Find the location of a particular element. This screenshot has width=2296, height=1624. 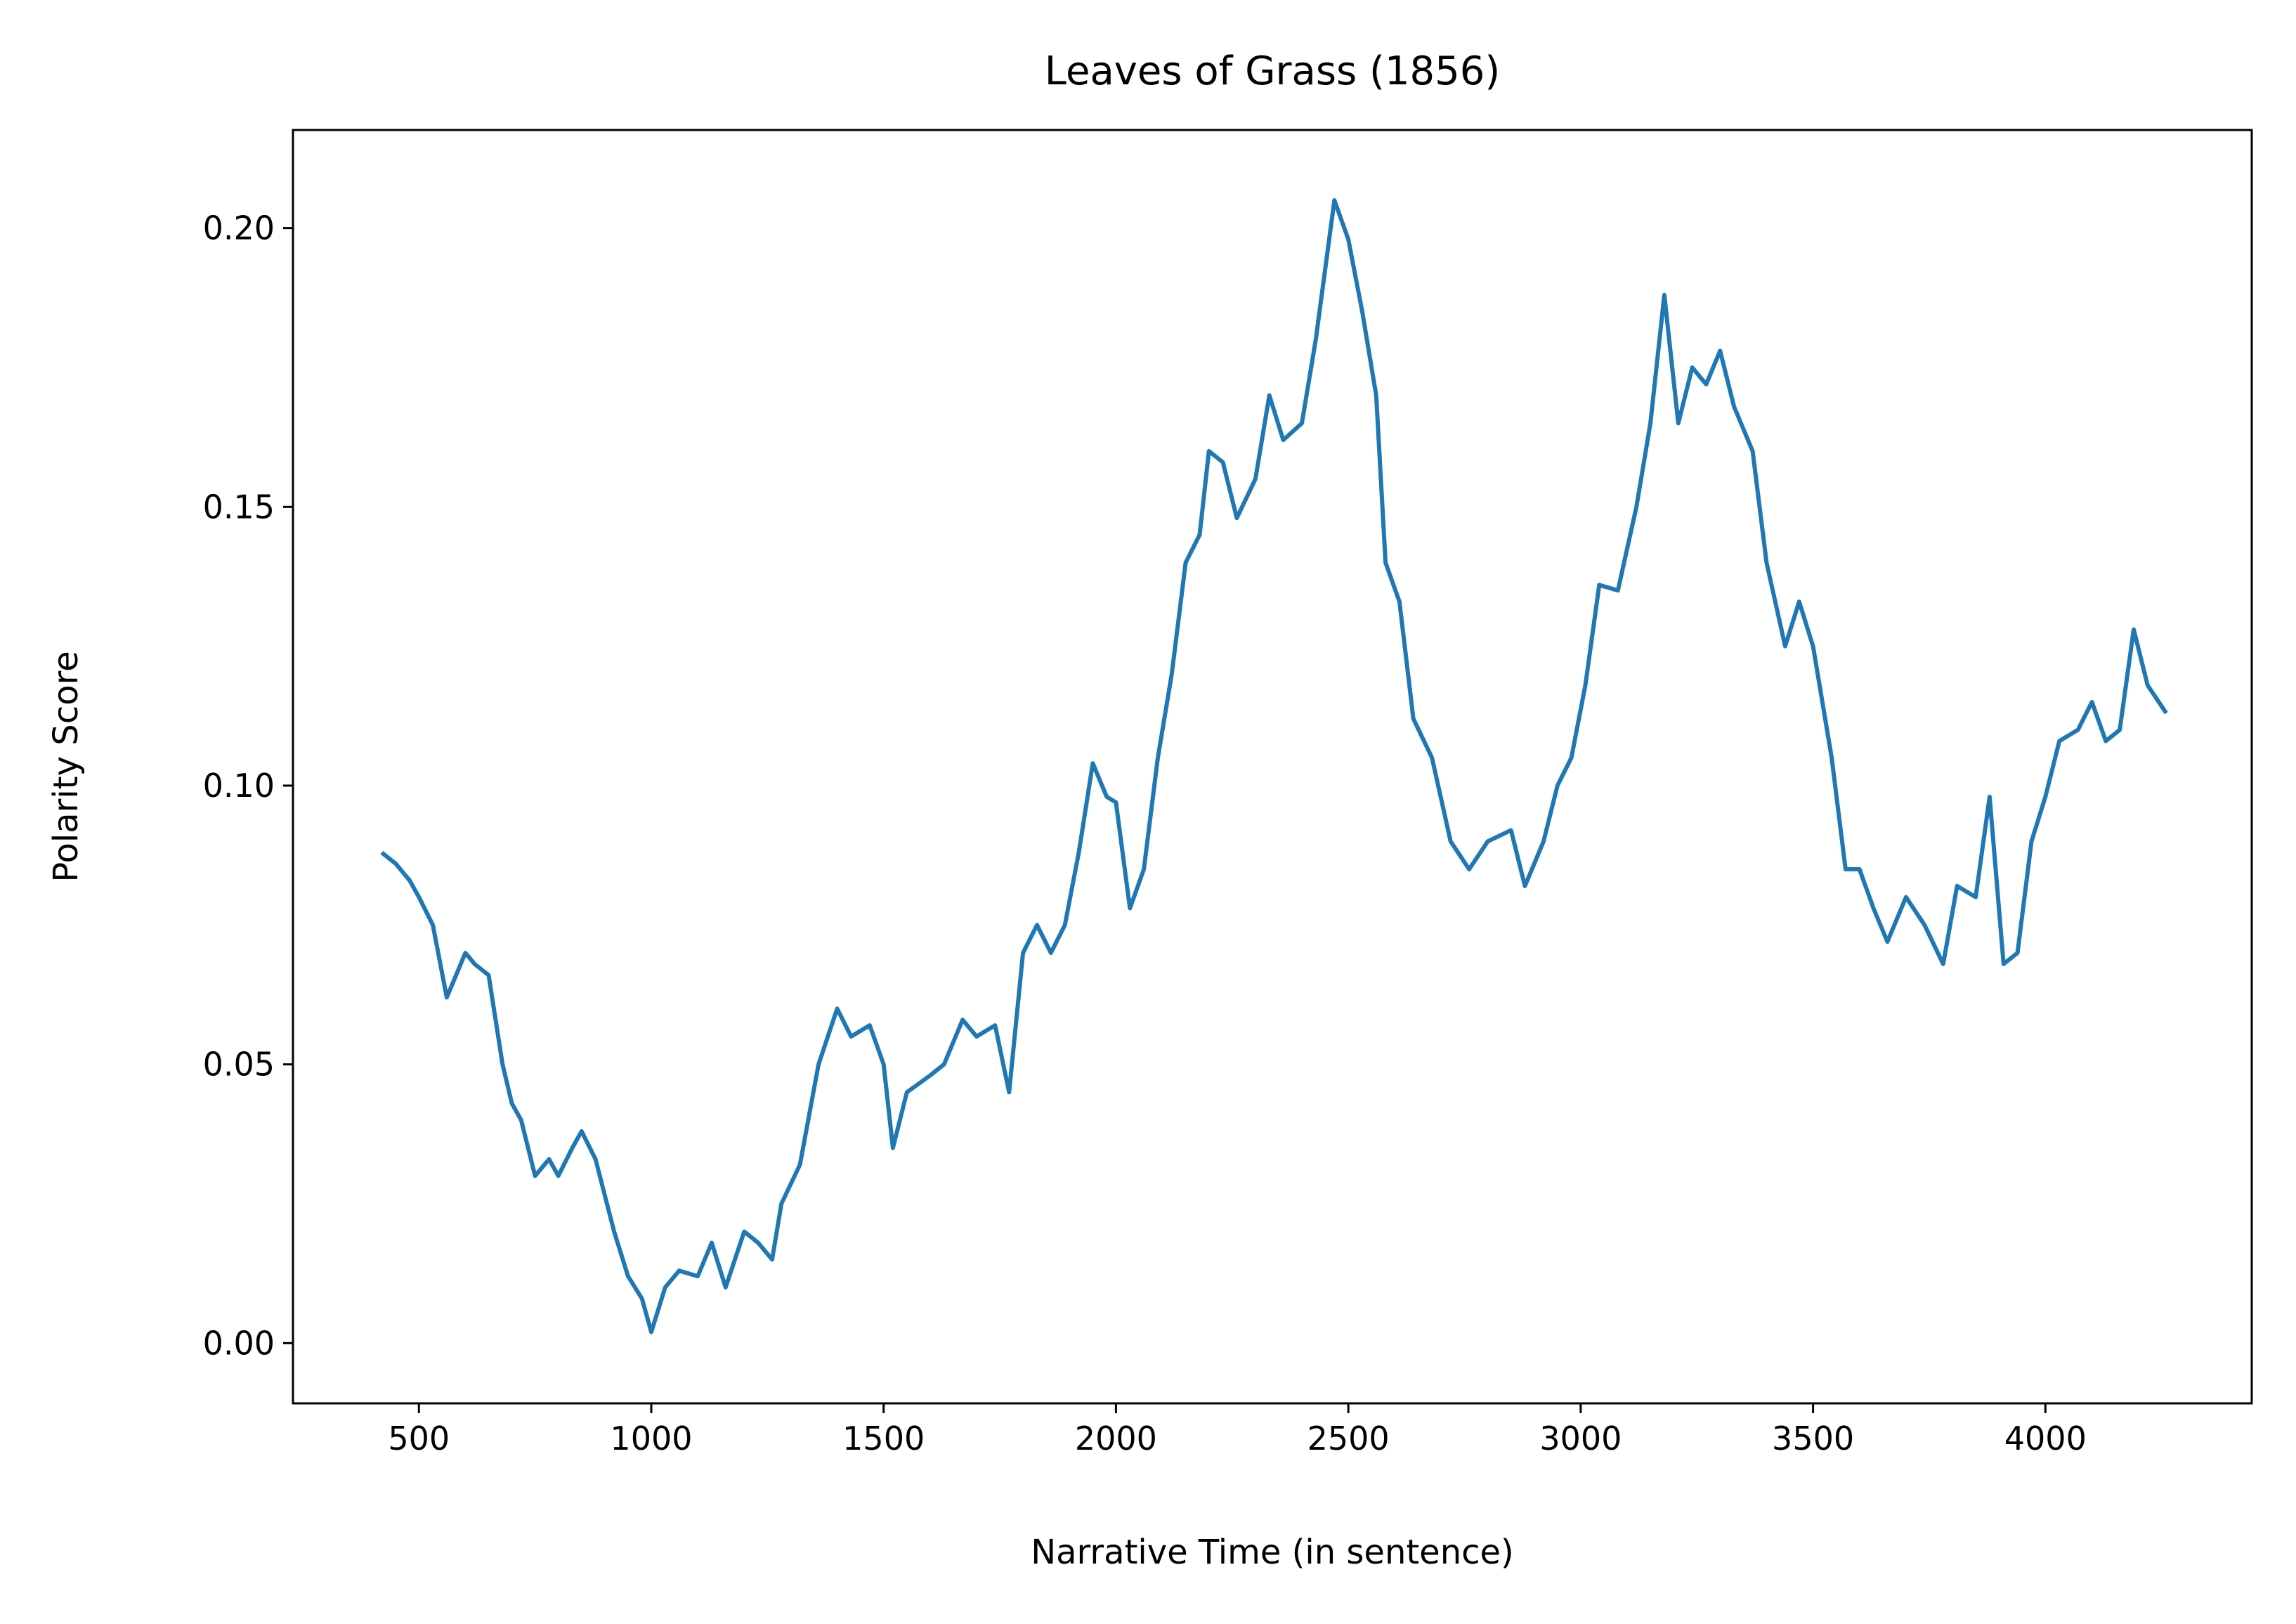

x-tick-label: 4000 is located at coordinates (2046, 1438).